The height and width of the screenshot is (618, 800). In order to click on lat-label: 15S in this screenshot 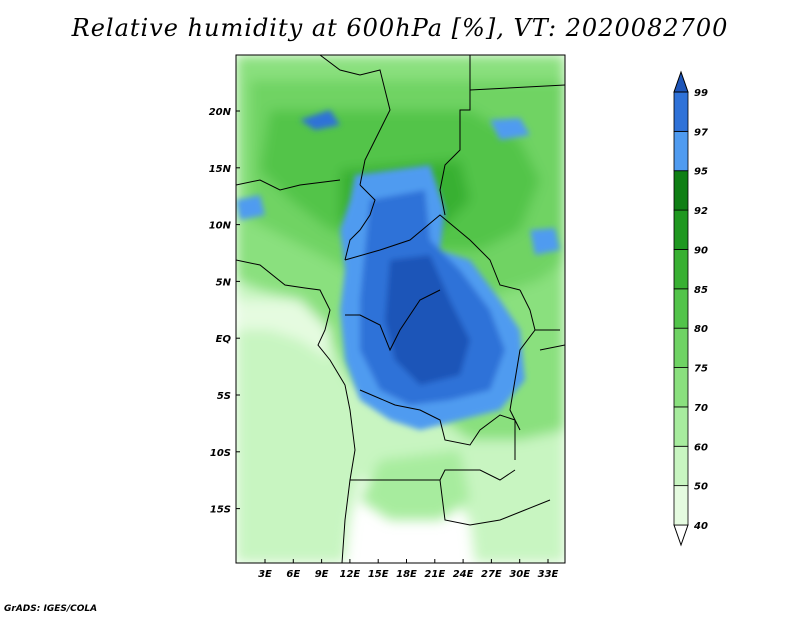, I will do `click(220, 510)`.